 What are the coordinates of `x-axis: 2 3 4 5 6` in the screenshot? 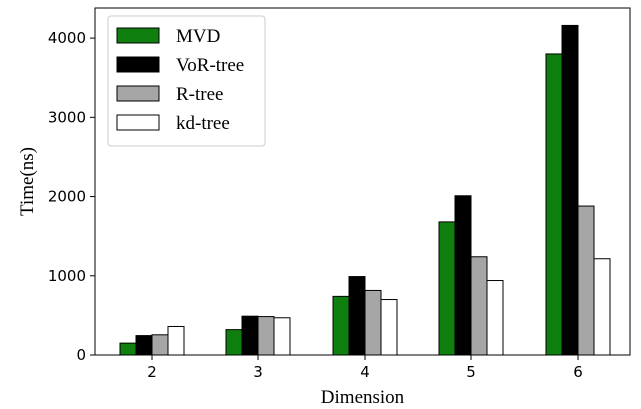 It's located at (365, 368).